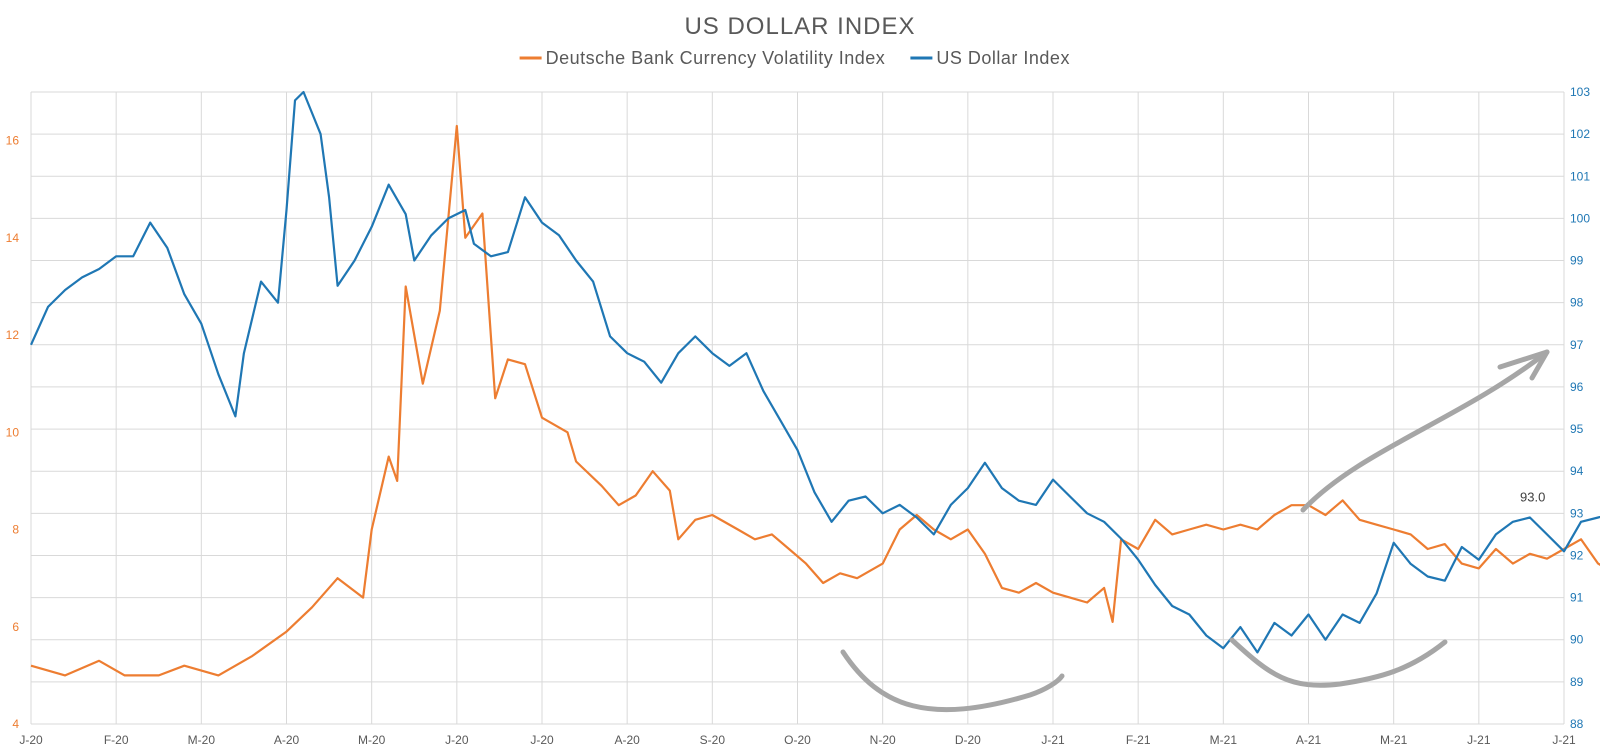 The image size is (1600, 756). I want to click on legend-label: US Dollar Index, so click(1003, 58).